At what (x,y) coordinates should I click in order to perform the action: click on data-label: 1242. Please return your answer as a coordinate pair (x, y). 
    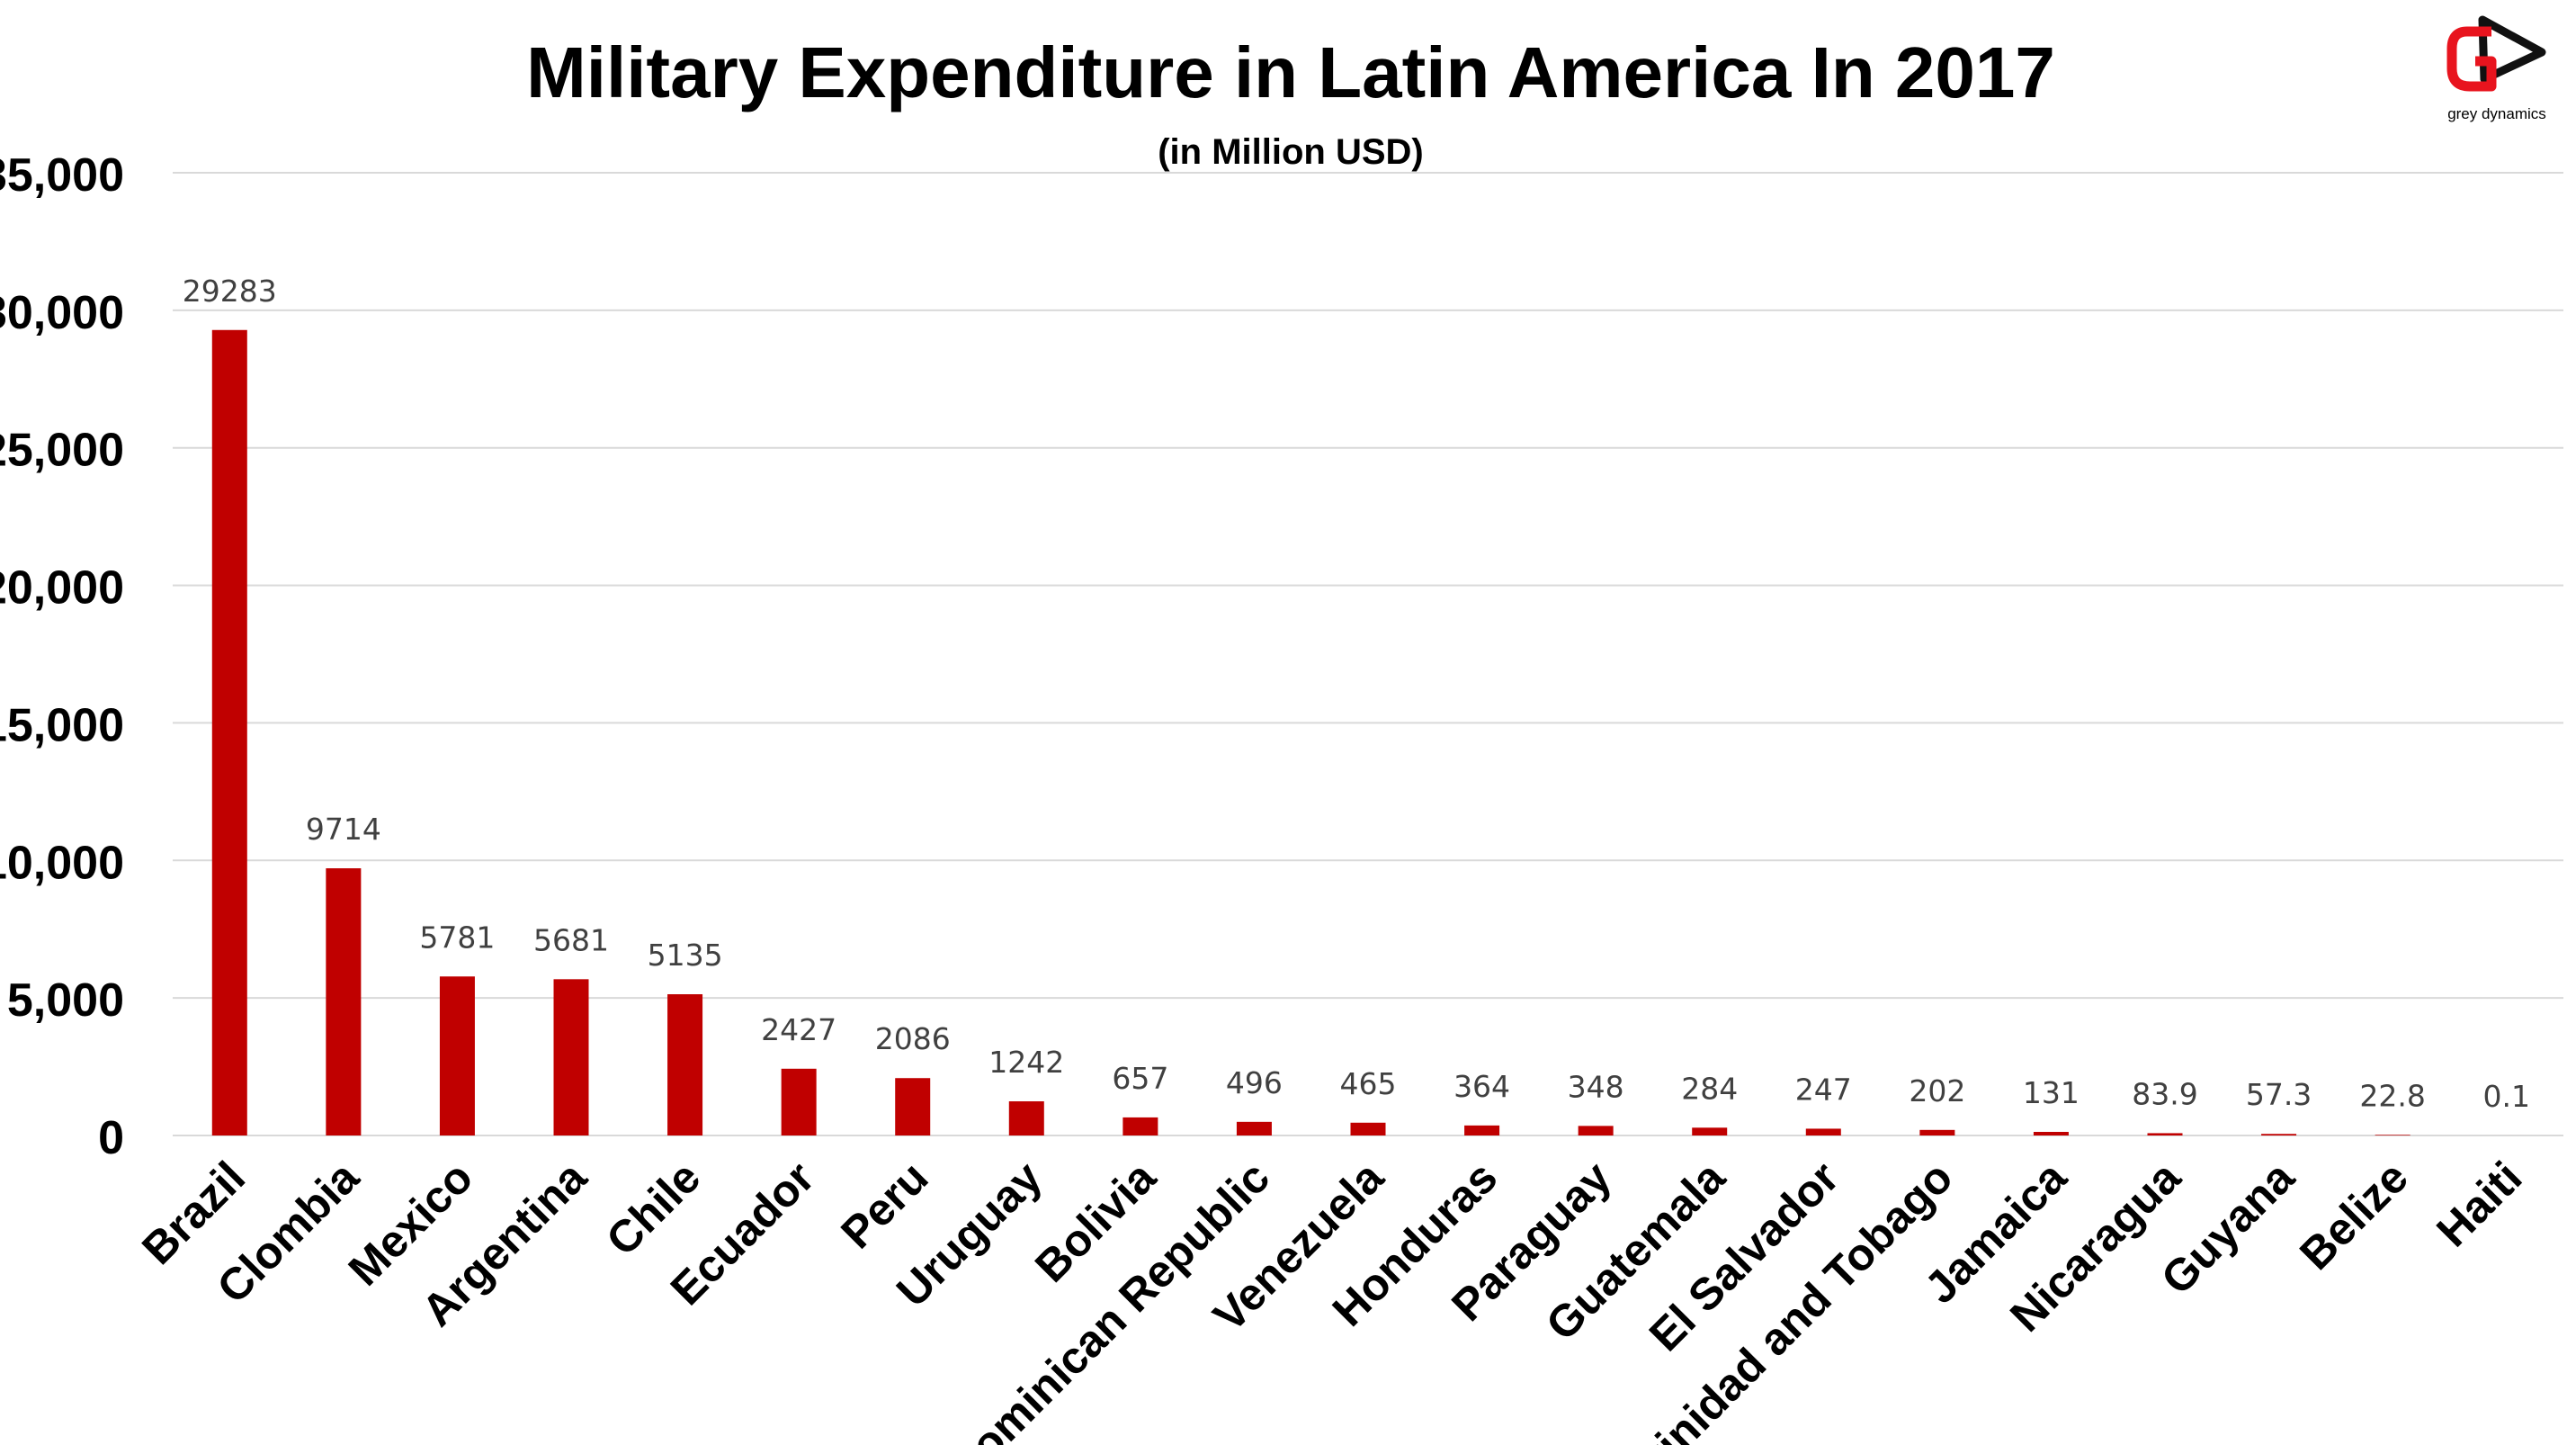
    Looking at the image, I should click on (1026, 1062).